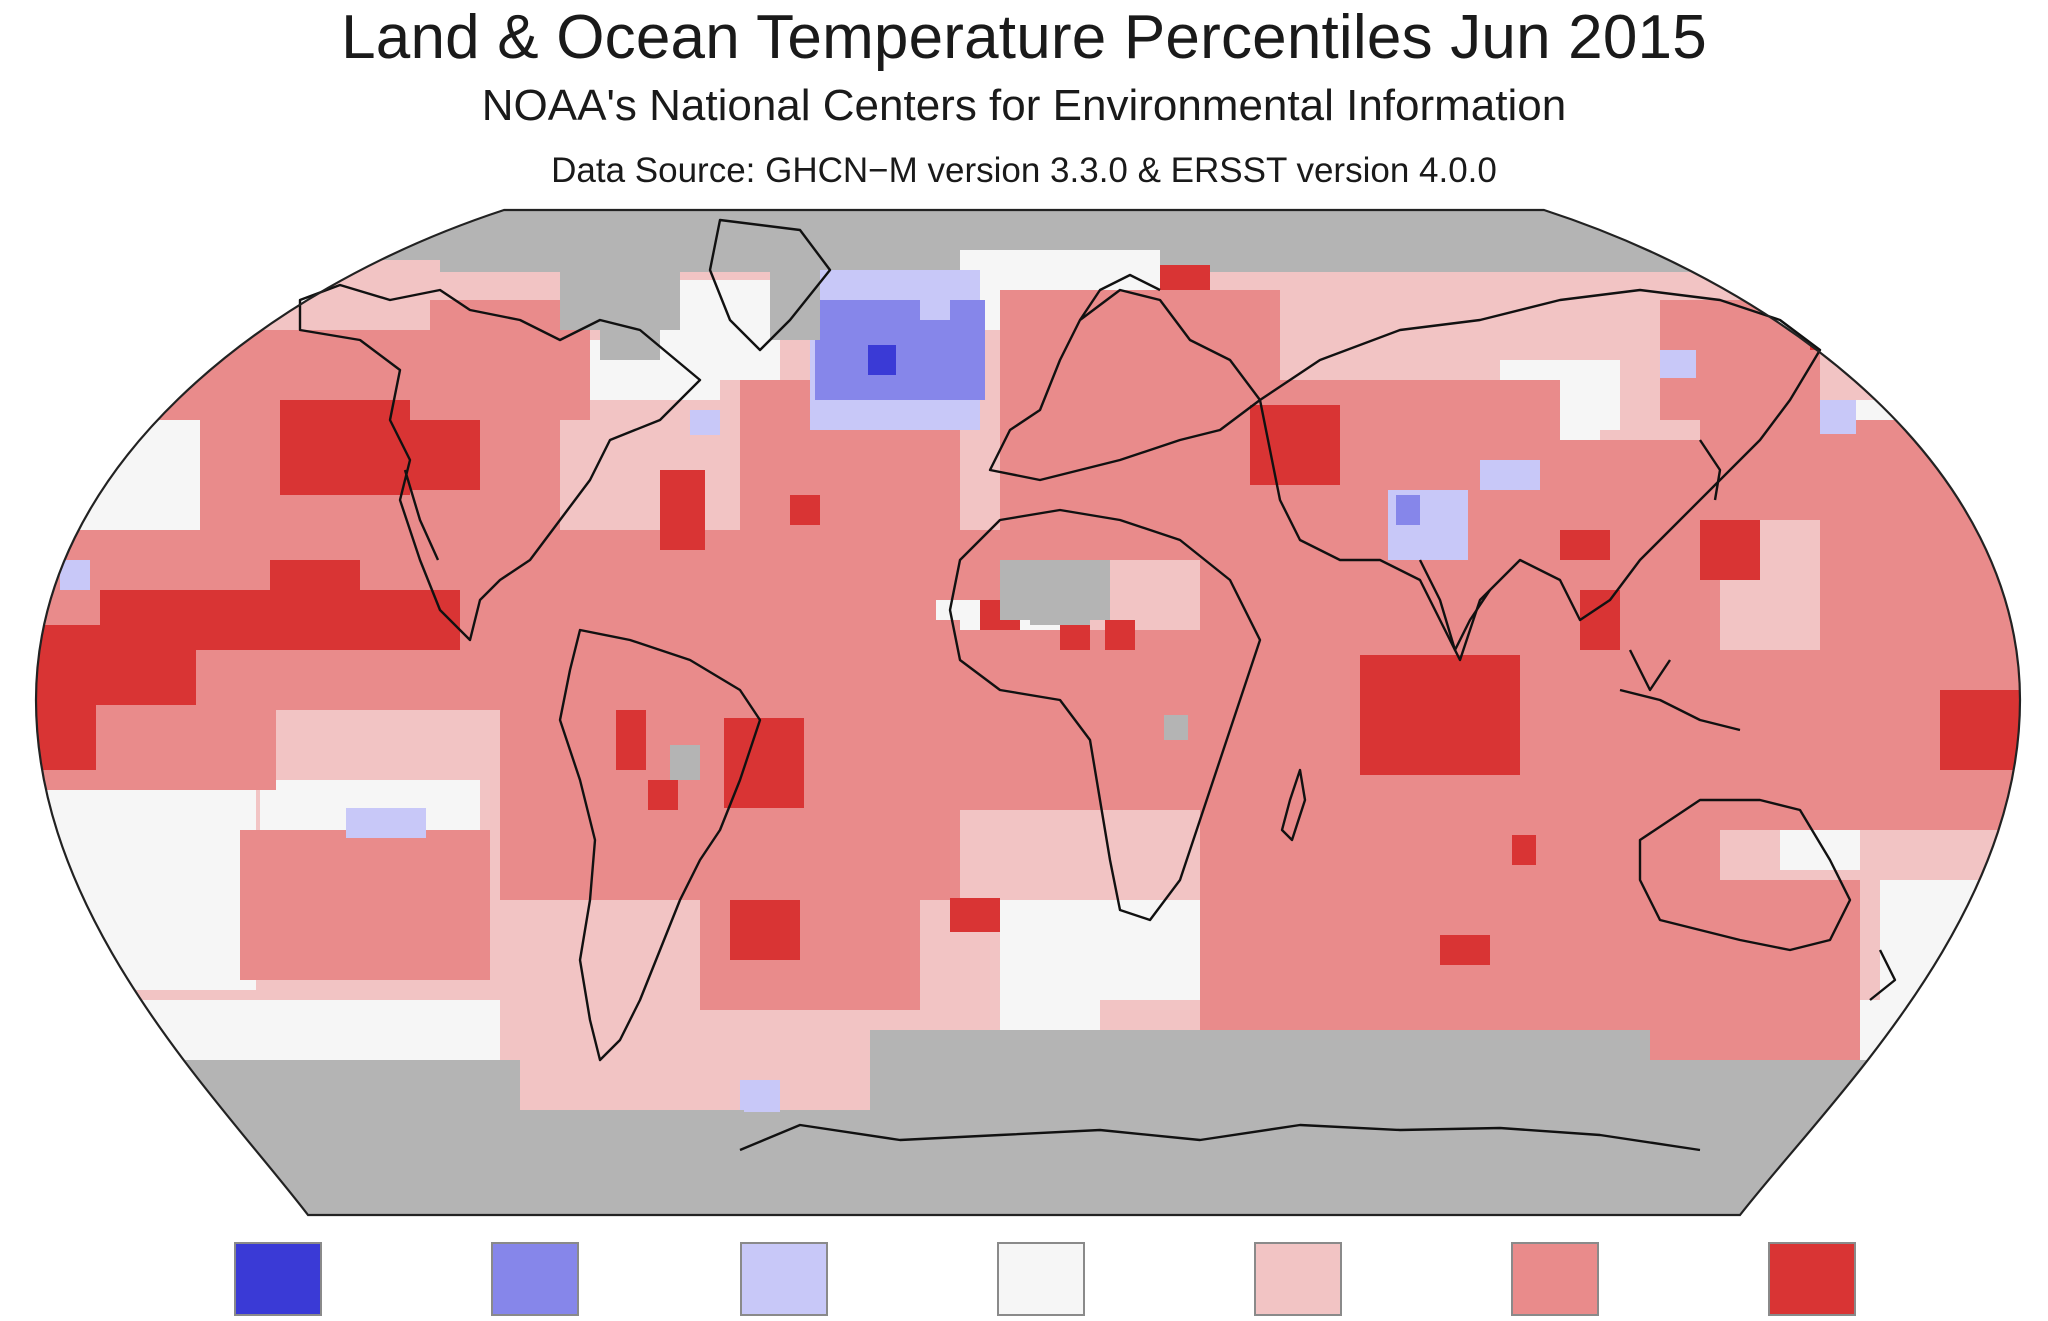  I want to click on europe-coast, so click(1125, 385).